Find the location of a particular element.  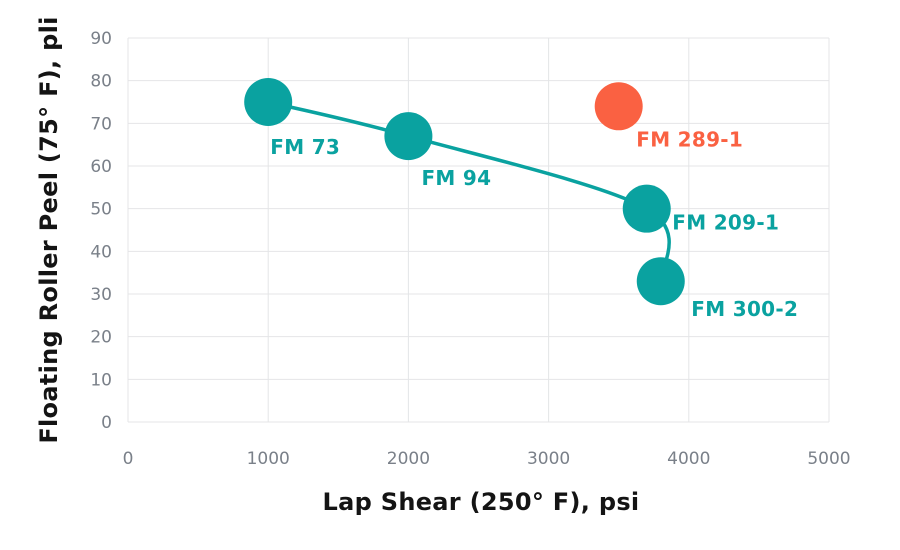

x-tick-label: 0 is located at coordinates (128, 459).